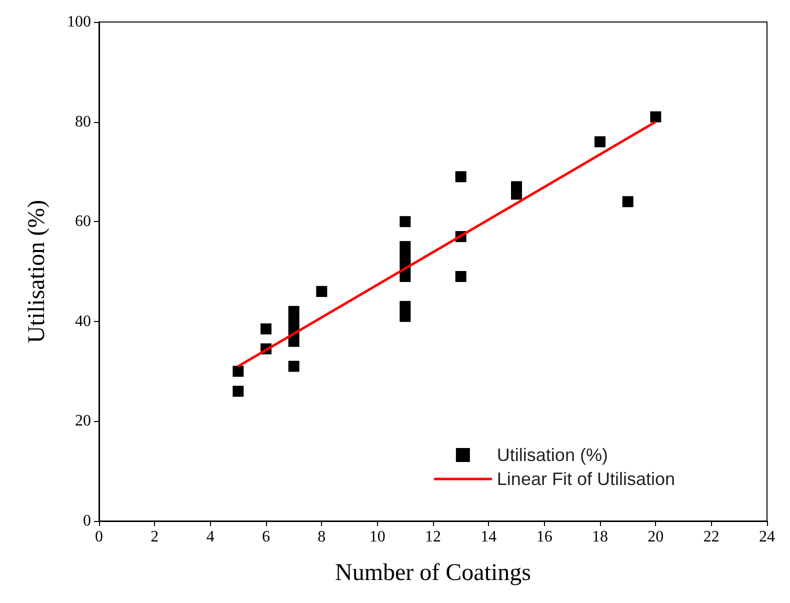 Image resolution: width=790 pixels, height=603 pixels. I want to click on x-tick-label: 2, so click(154, 537).